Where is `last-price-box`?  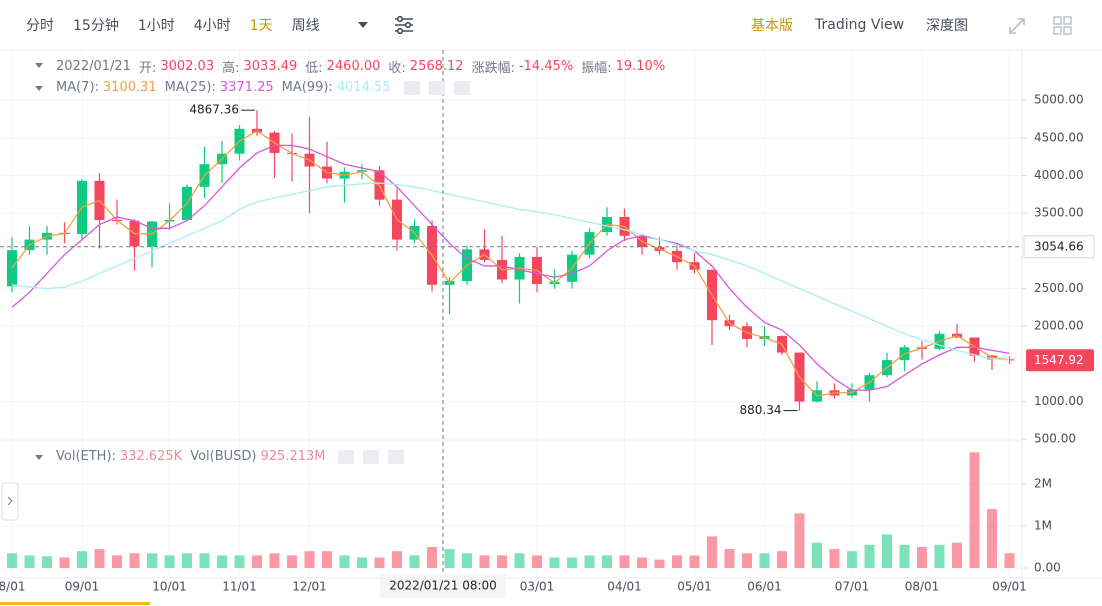
last-price-box is located at coordinates (1060, 360).